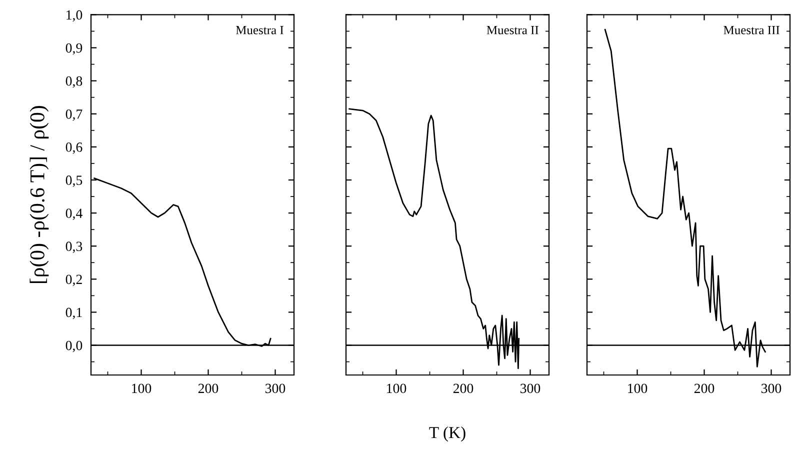 Image resolution: width=805 pixels, height=451 pixels. I want to click on y-tick-label: 0,0, so click(74, 346).